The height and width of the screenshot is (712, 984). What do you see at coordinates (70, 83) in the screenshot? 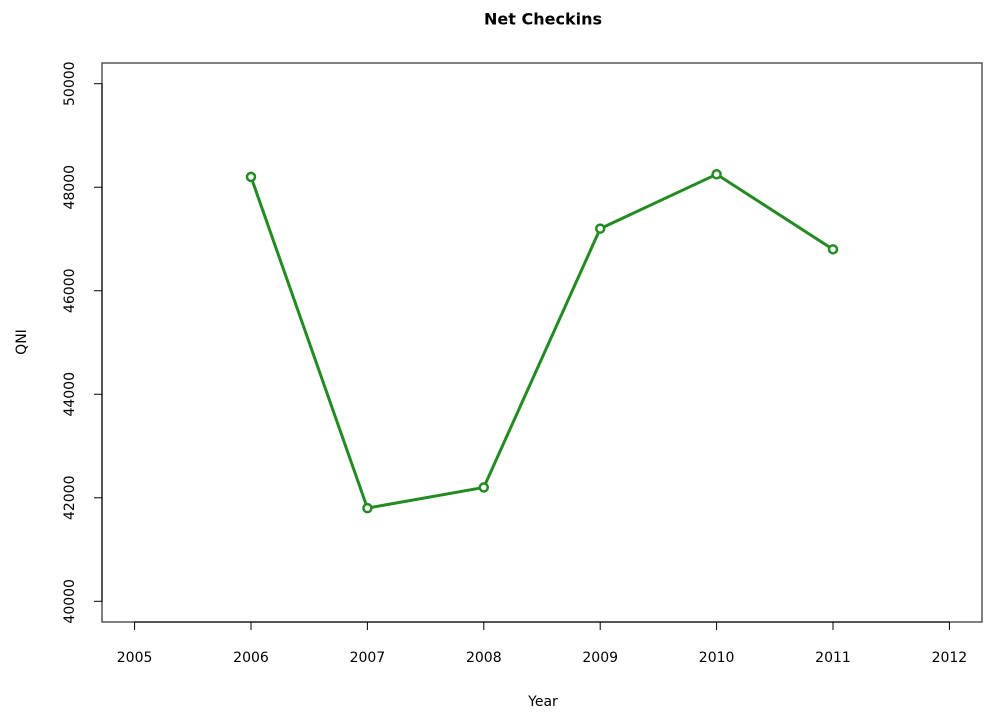
I see `y-tick-label: 50000` at bounding box center [70, 83].